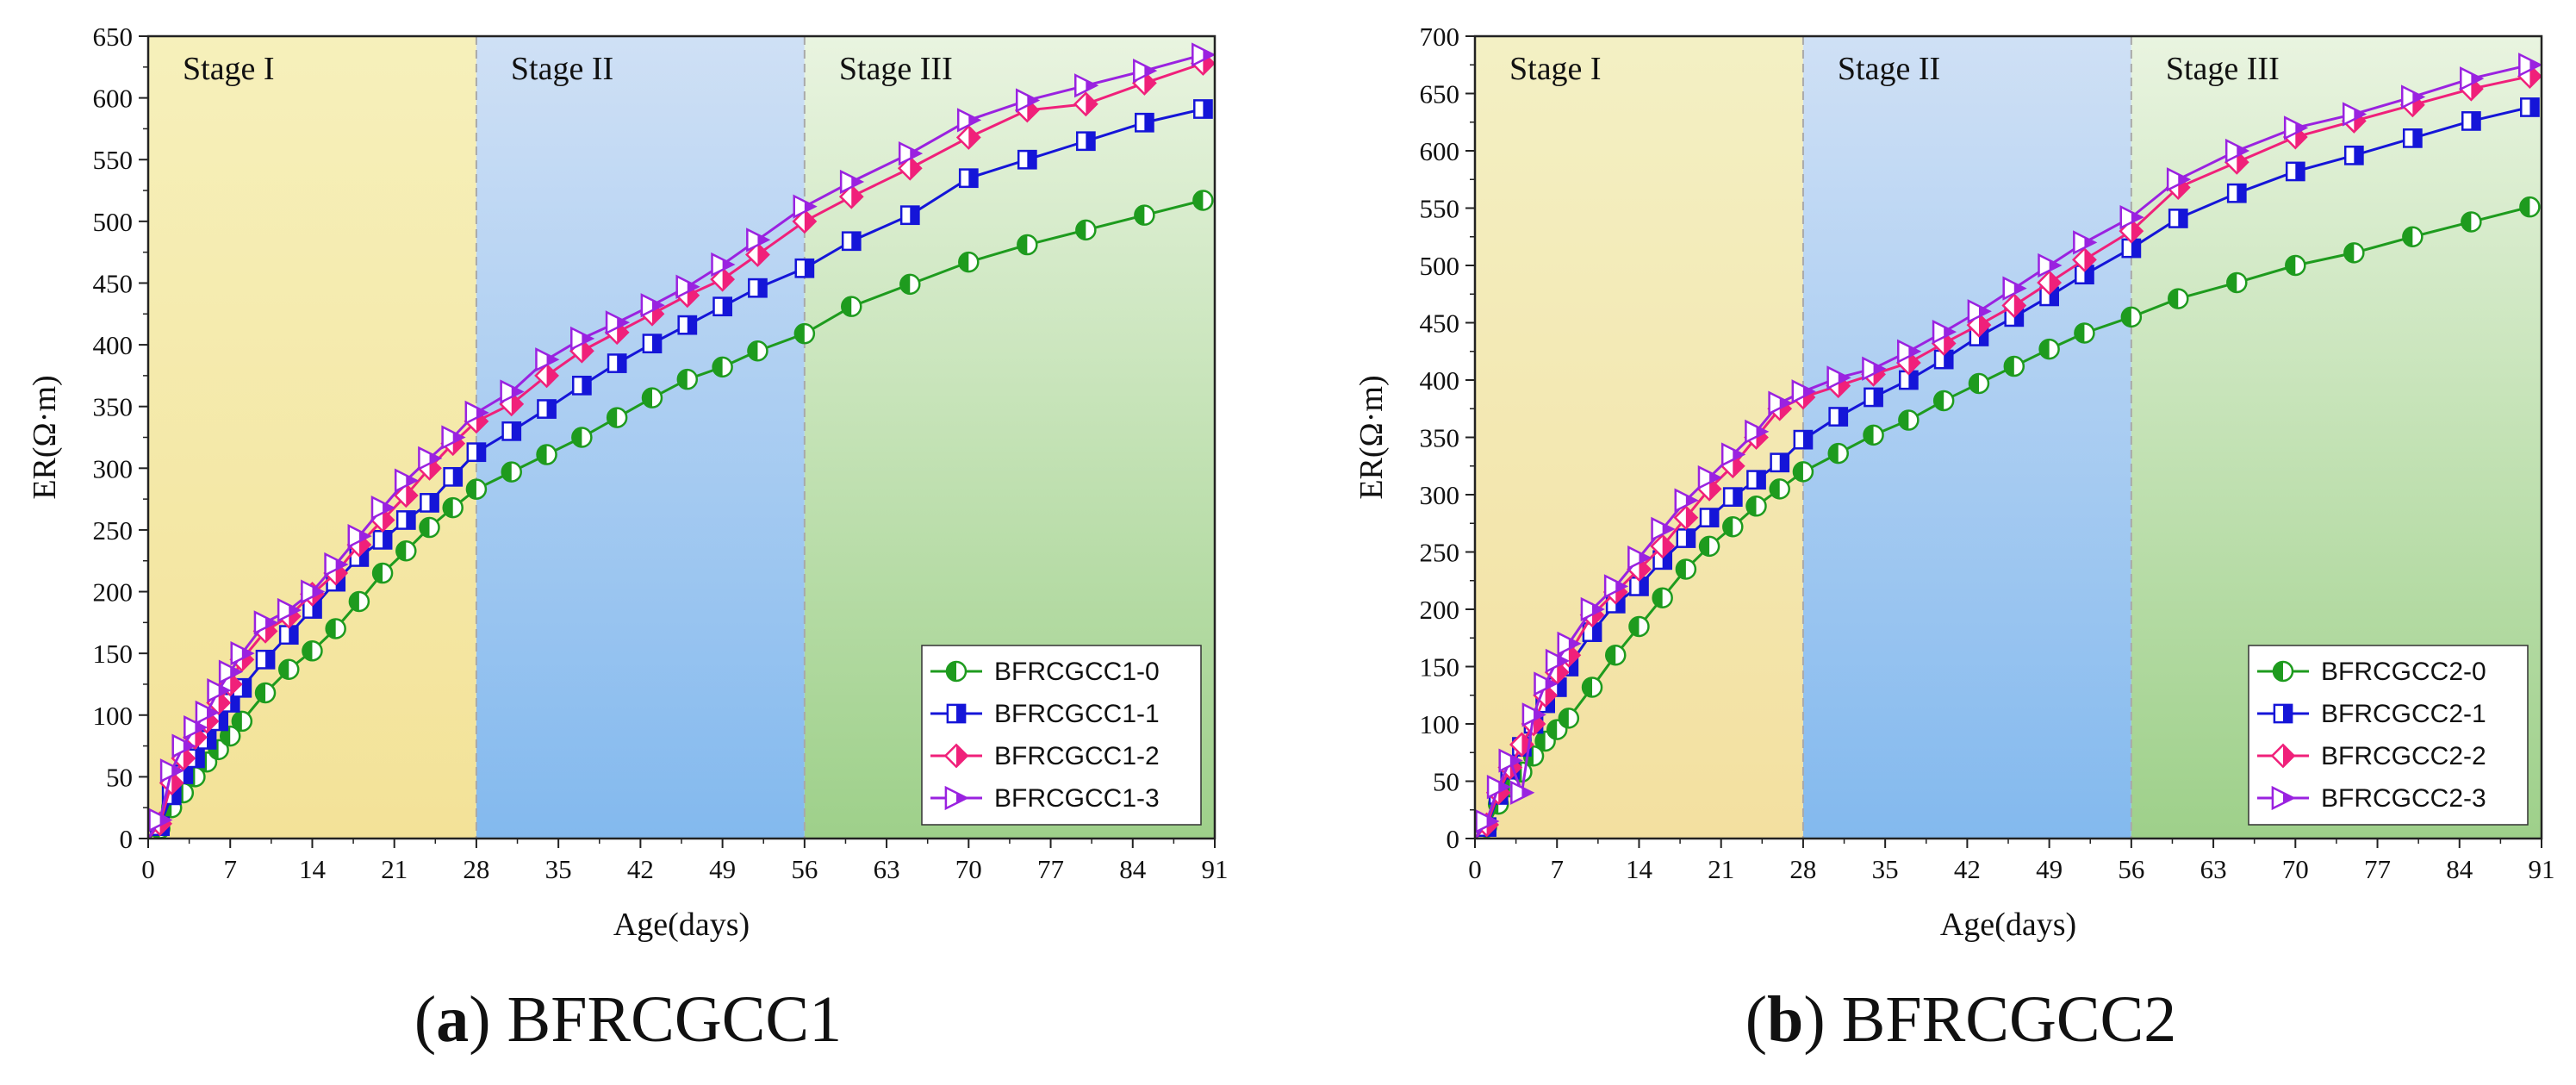 This screenshot has width=2576, height=1085. What do you see at coordinates (229, 69) in the screenshot?
I see `stage-label-1: Stage I` at bounding box center [229, 69].